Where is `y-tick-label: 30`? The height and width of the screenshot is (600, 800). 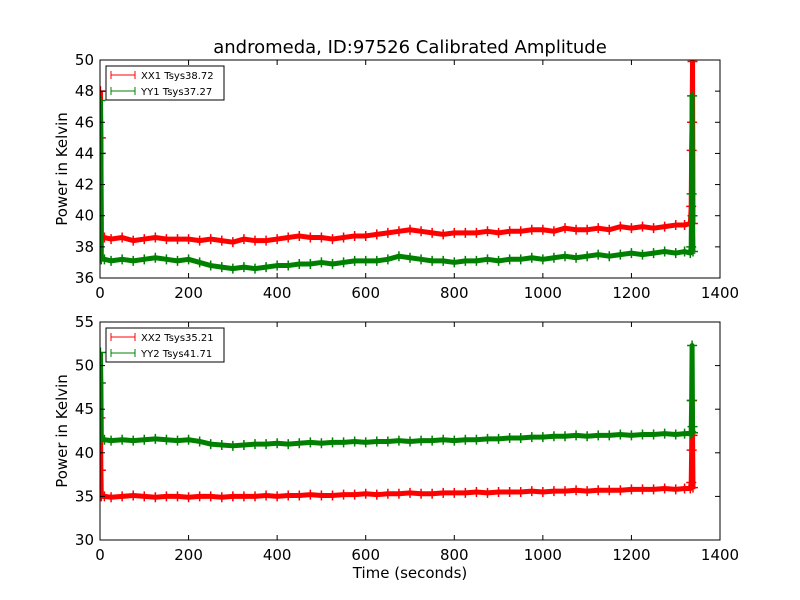 y-tick-label: 30 is located at coordinates (84, 540).